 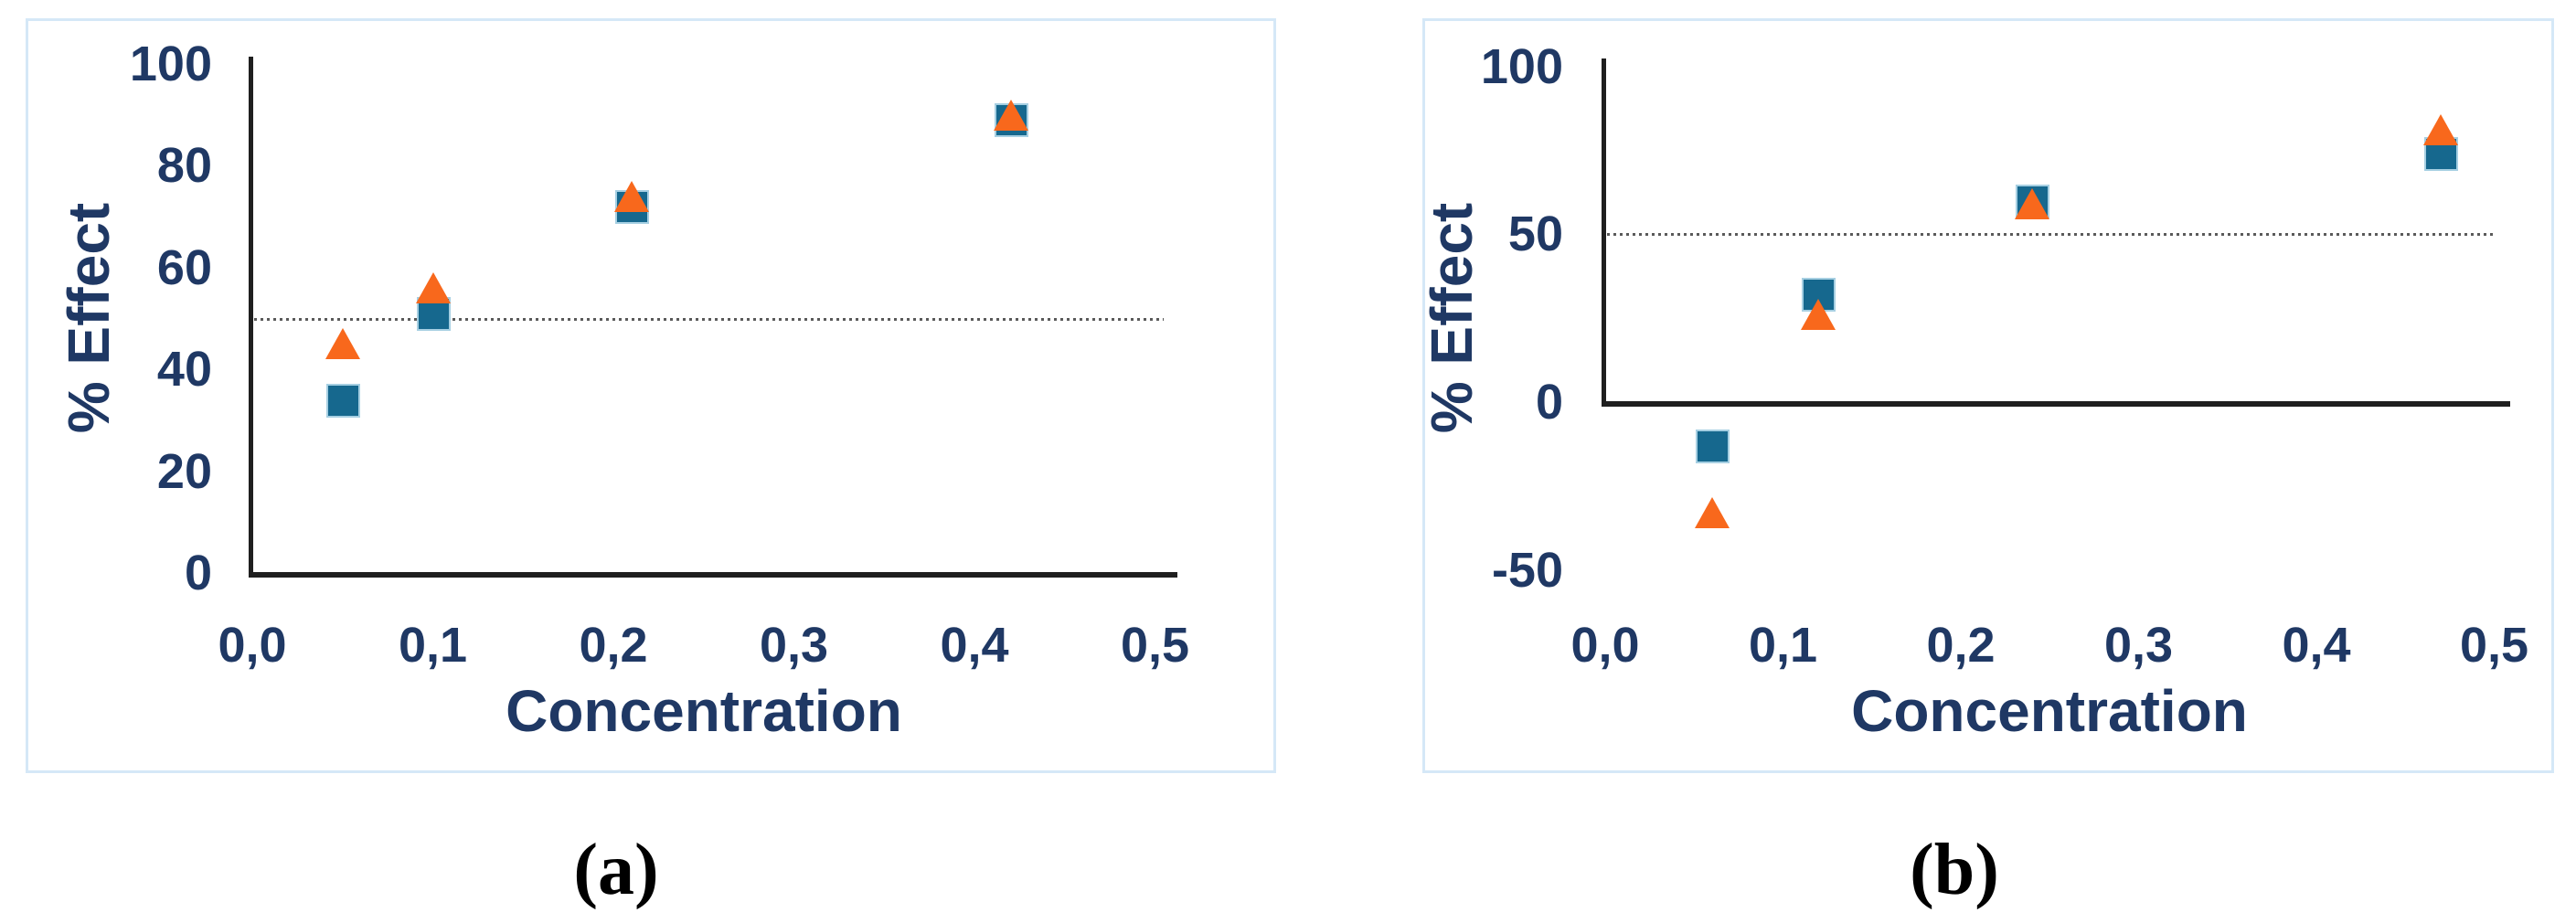 I want to click on y-axis-title-a: % Effect, so click(x=89, y=318).